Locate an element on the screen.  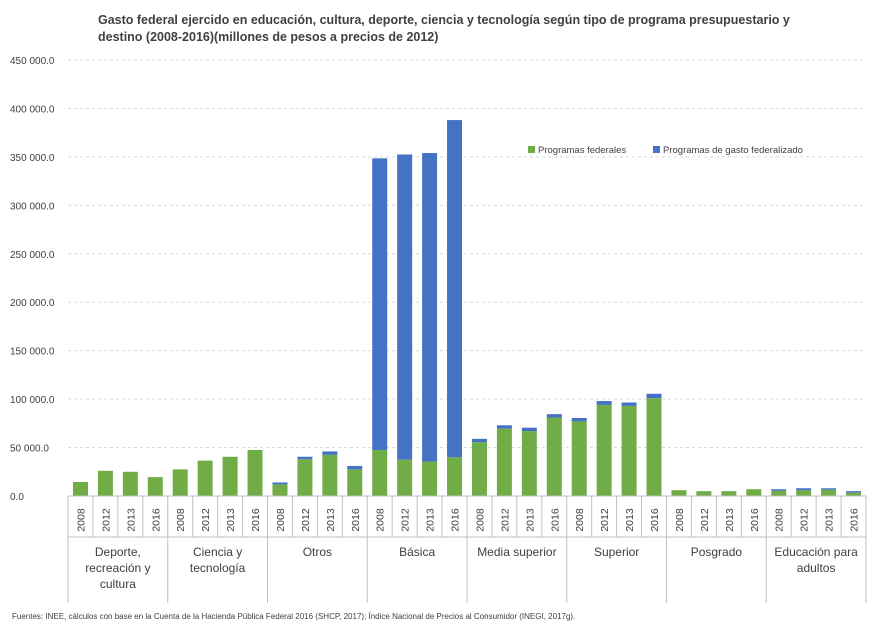
legend-label-programas-federales: Programas federales is located at coordinates (582, 150).